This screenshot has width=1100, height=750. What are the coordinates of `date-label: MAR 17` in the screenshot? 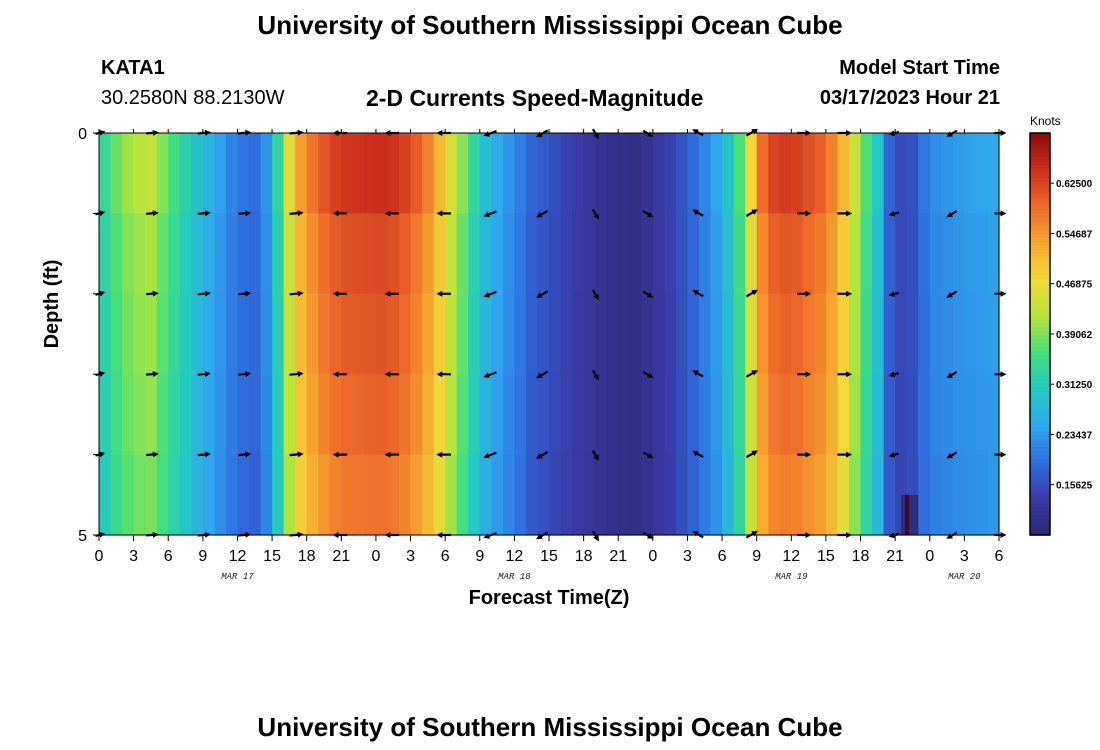 It's located at (237, 577).